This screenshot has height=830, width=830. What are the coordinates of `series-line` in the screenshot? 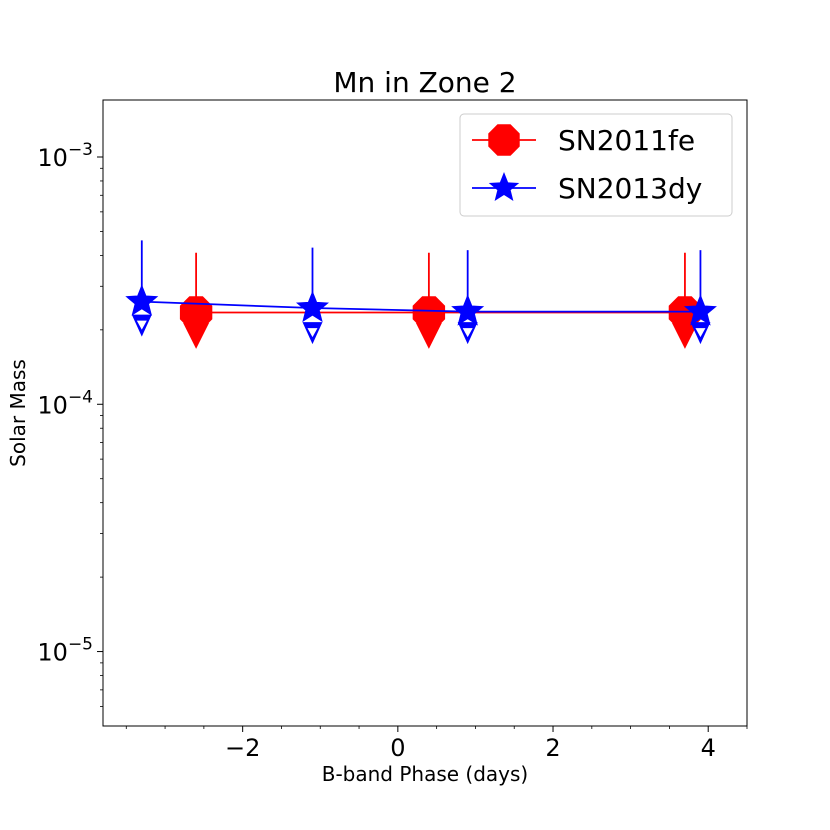 It's located at (421, 306).